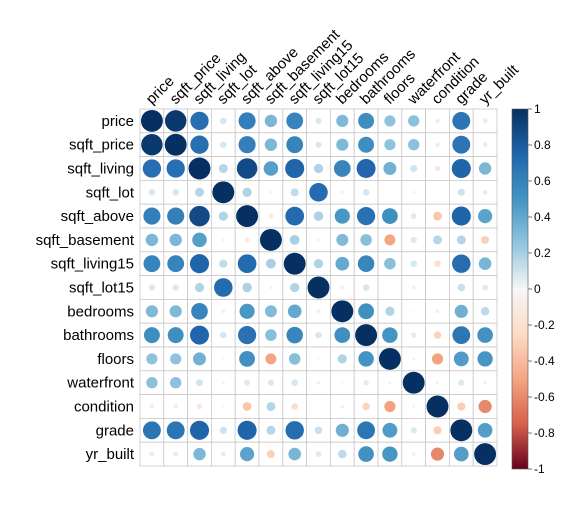 Image resolution: width=561 pixels, height=511 pixels. What do you see at coordinates (115, 430) in the screenshot?
I see `row-label: grade` at bounding box center [115, 430].